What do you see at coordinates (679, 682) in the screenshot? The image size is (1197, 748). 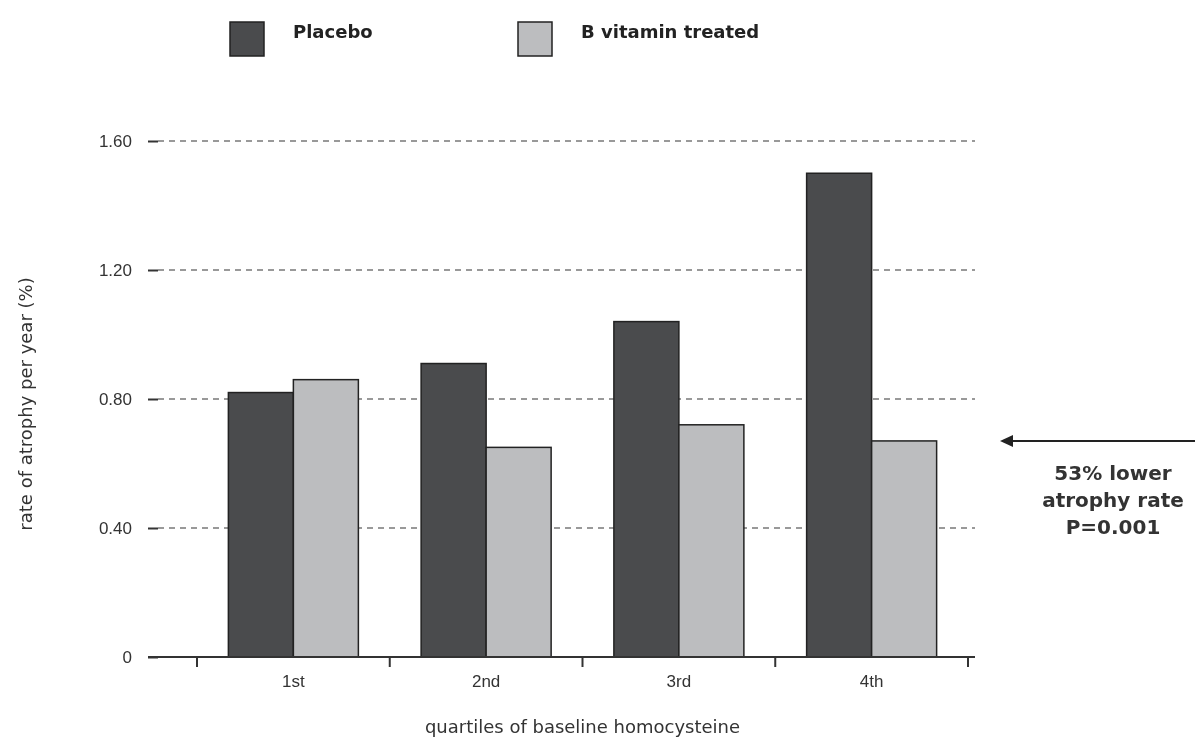 I see `x-tick-label: 3rd` at bounding box center [679, 682].